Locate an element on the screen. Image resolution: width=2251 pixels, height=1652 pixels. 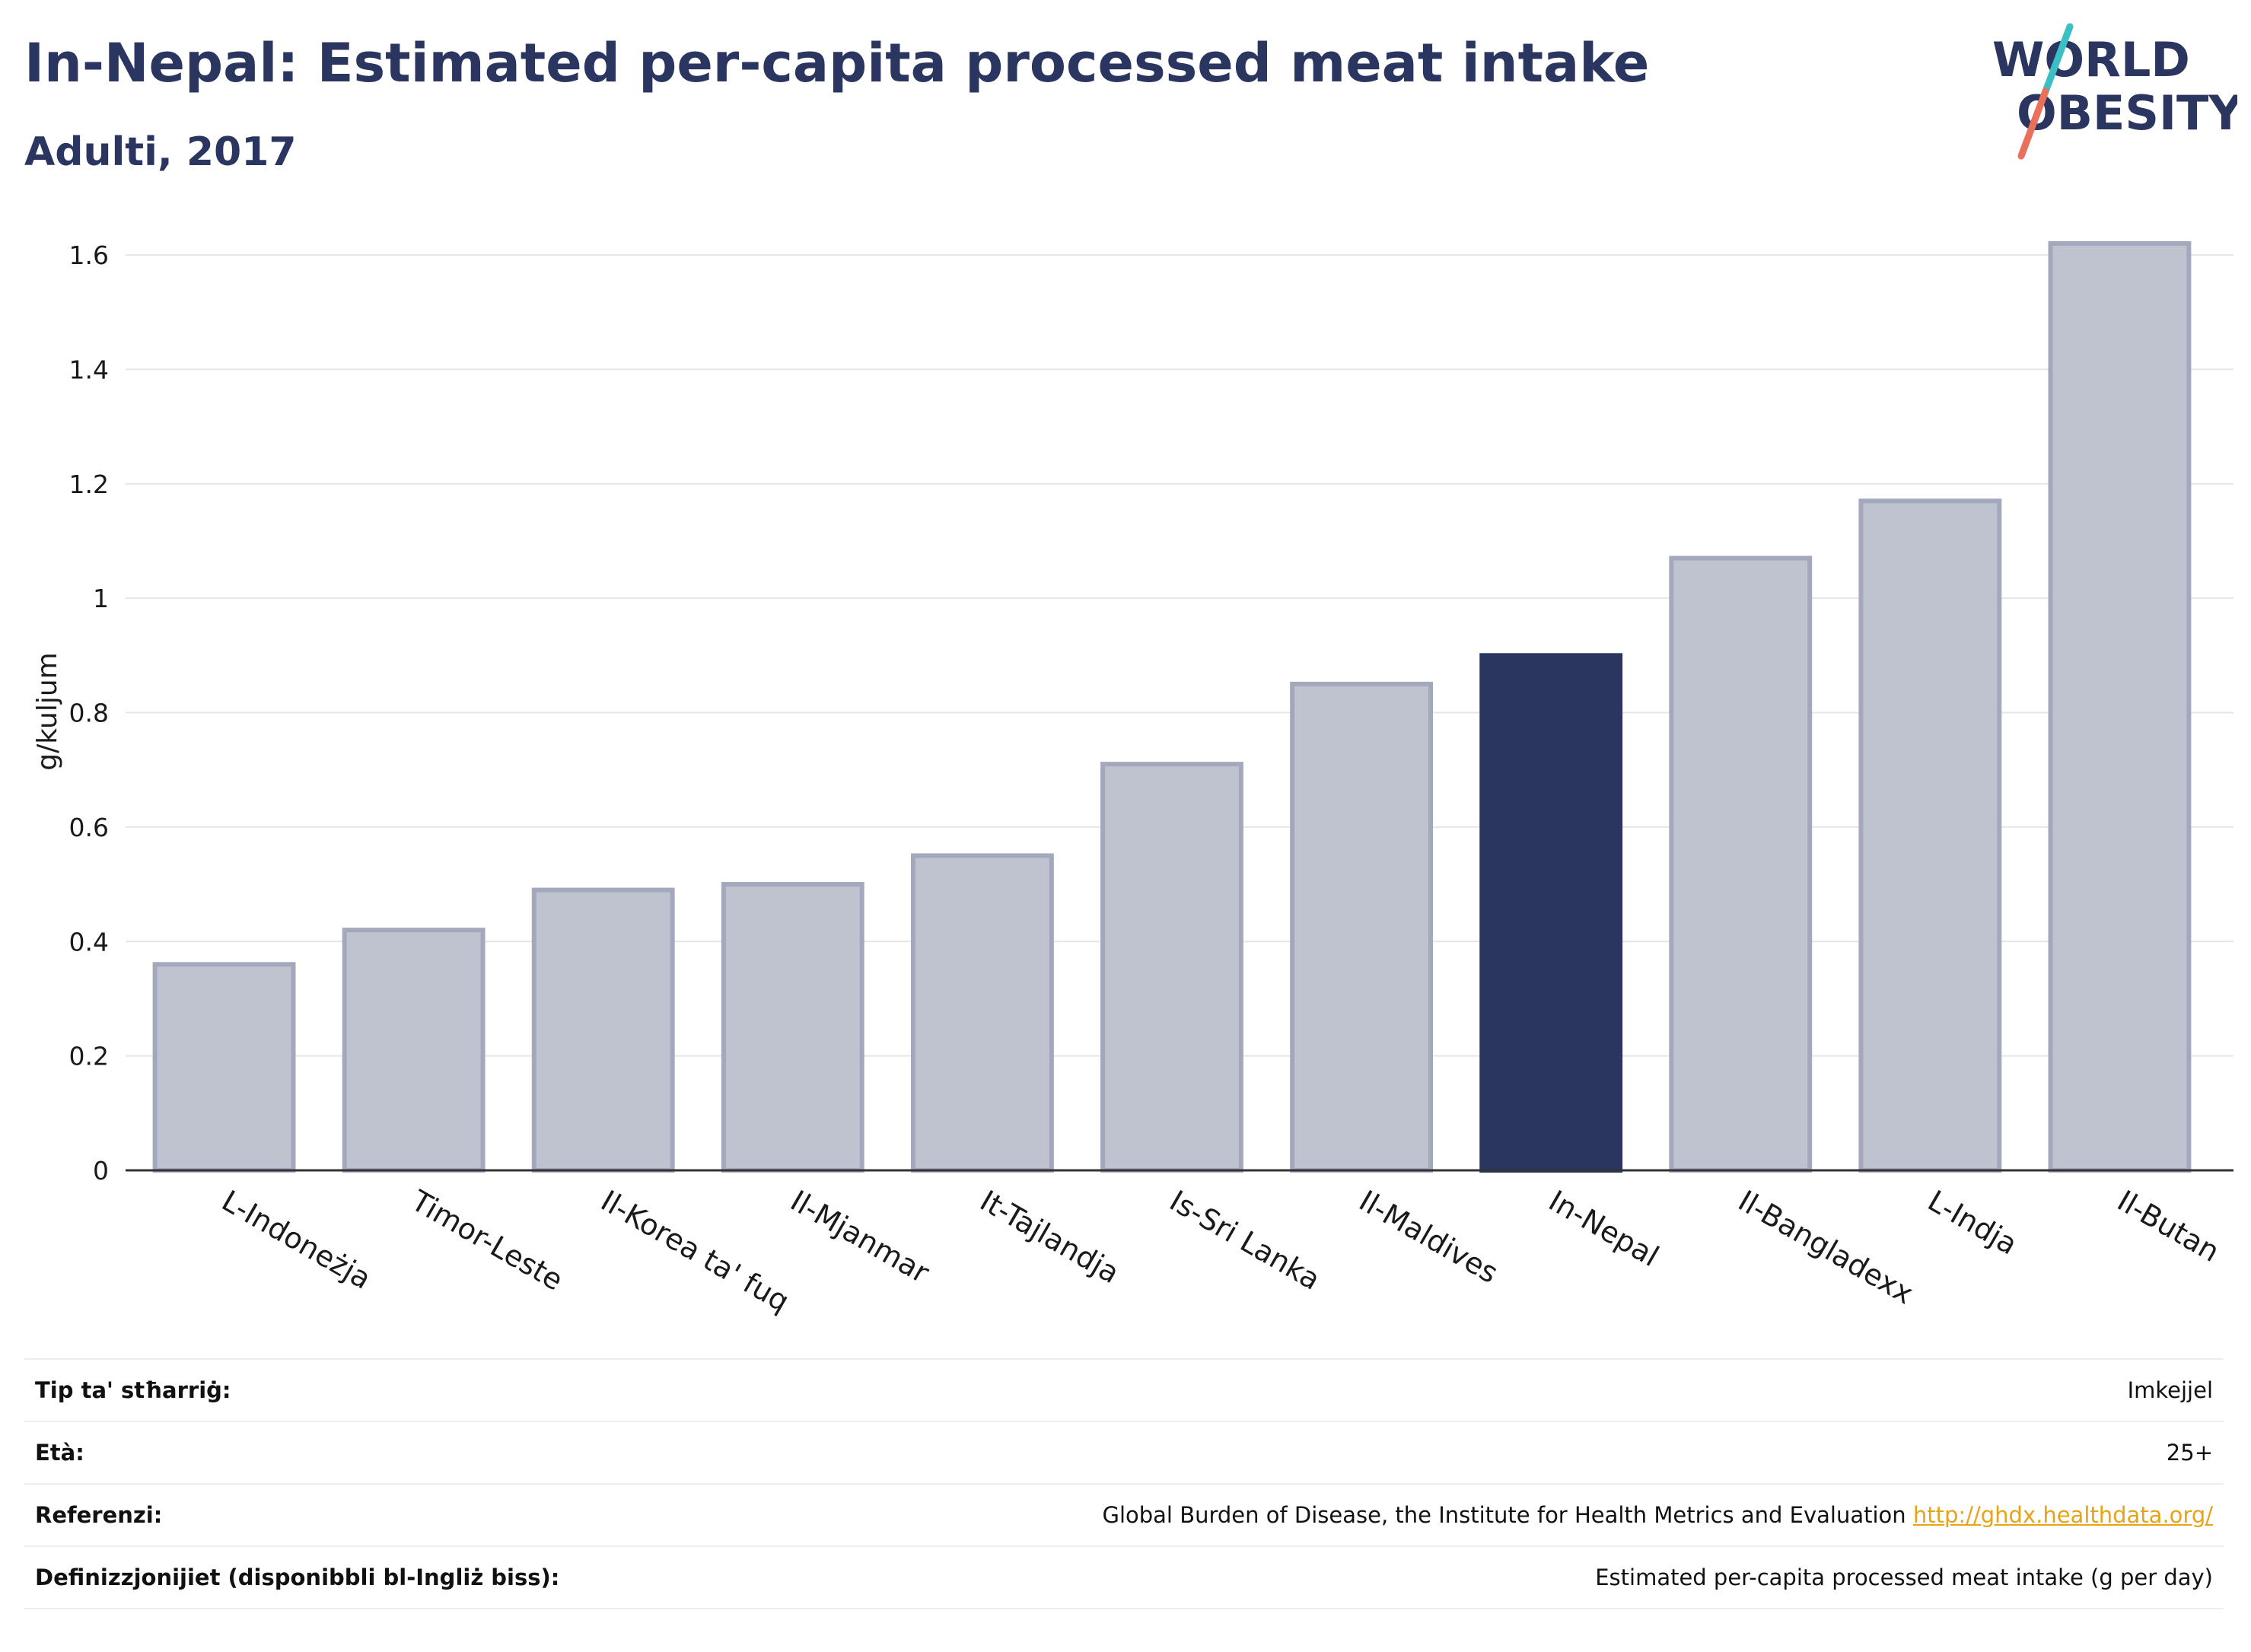
reference-link: http://ghdx.healthdata.org/ is located at coordinates (2062, 1515).